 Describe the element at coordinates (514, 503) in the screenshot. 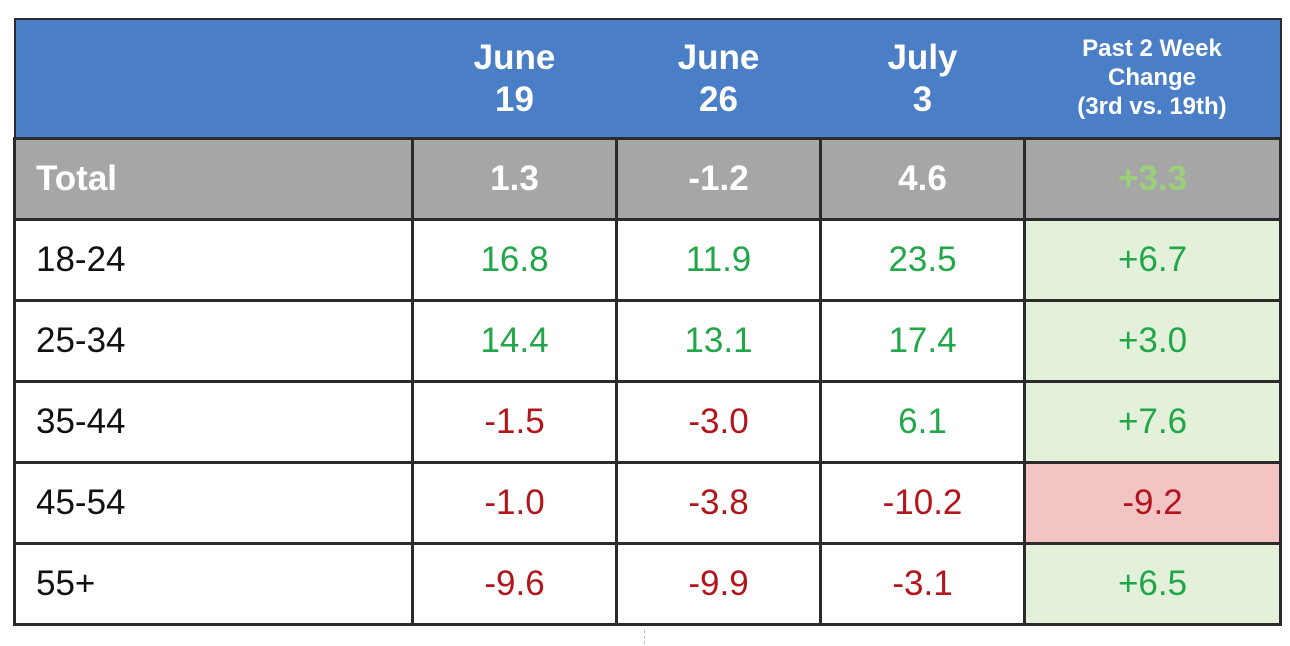

I see `value-cell: -1.0` at that location.